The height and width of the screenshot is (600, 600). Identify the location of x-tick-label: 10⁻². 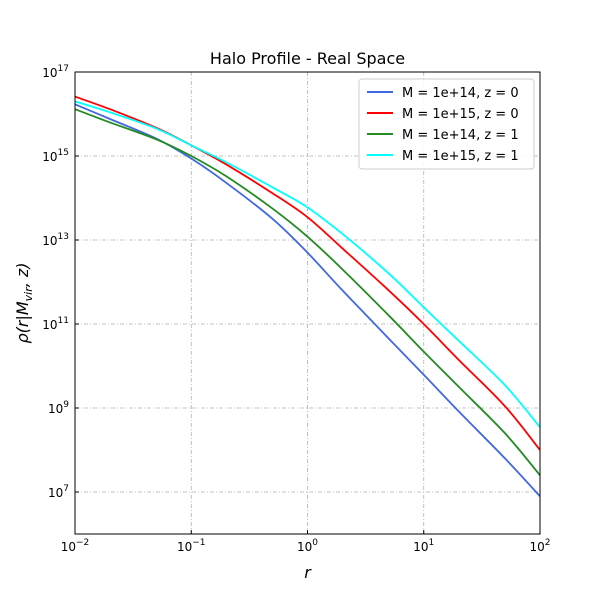
(75, 546).